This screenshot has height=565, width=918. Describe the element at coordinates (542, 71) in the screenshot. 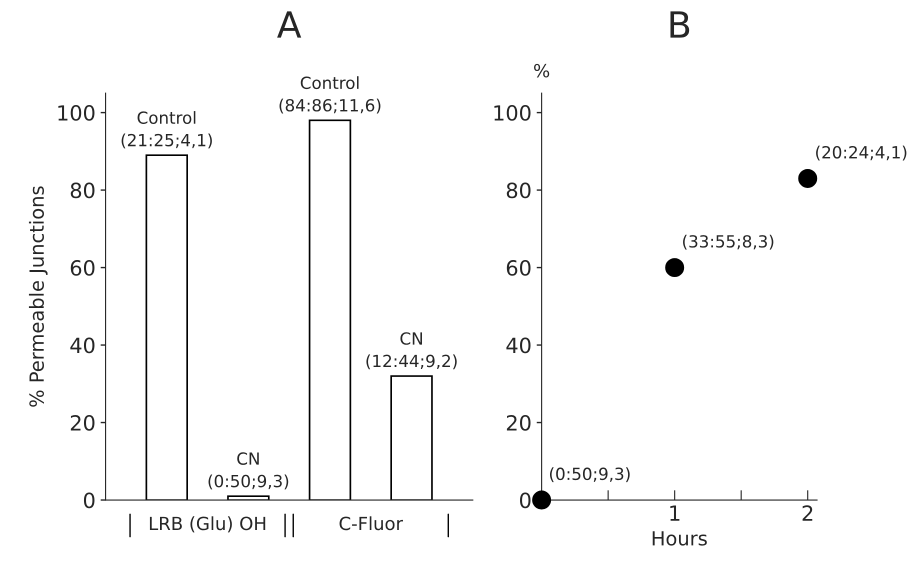

I see `y-axis-title: %` at that location.